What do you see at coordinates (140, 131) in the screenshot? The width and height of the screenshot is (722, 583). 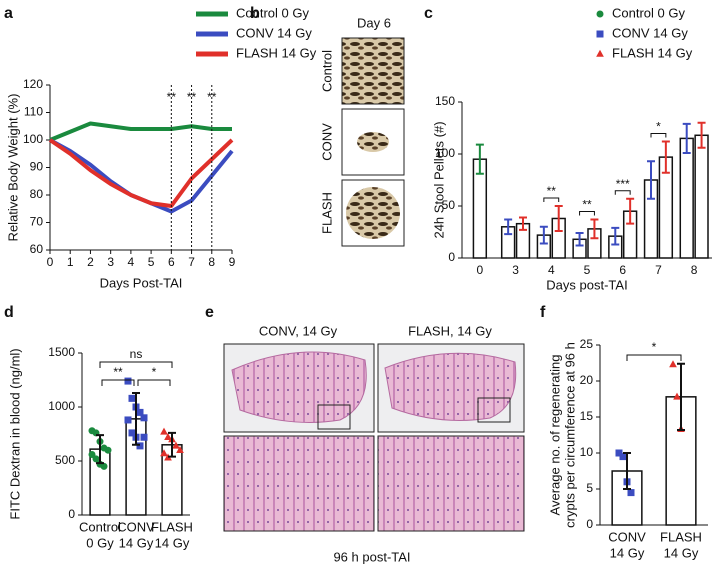 I see `line` at bounding box center [140, 131].